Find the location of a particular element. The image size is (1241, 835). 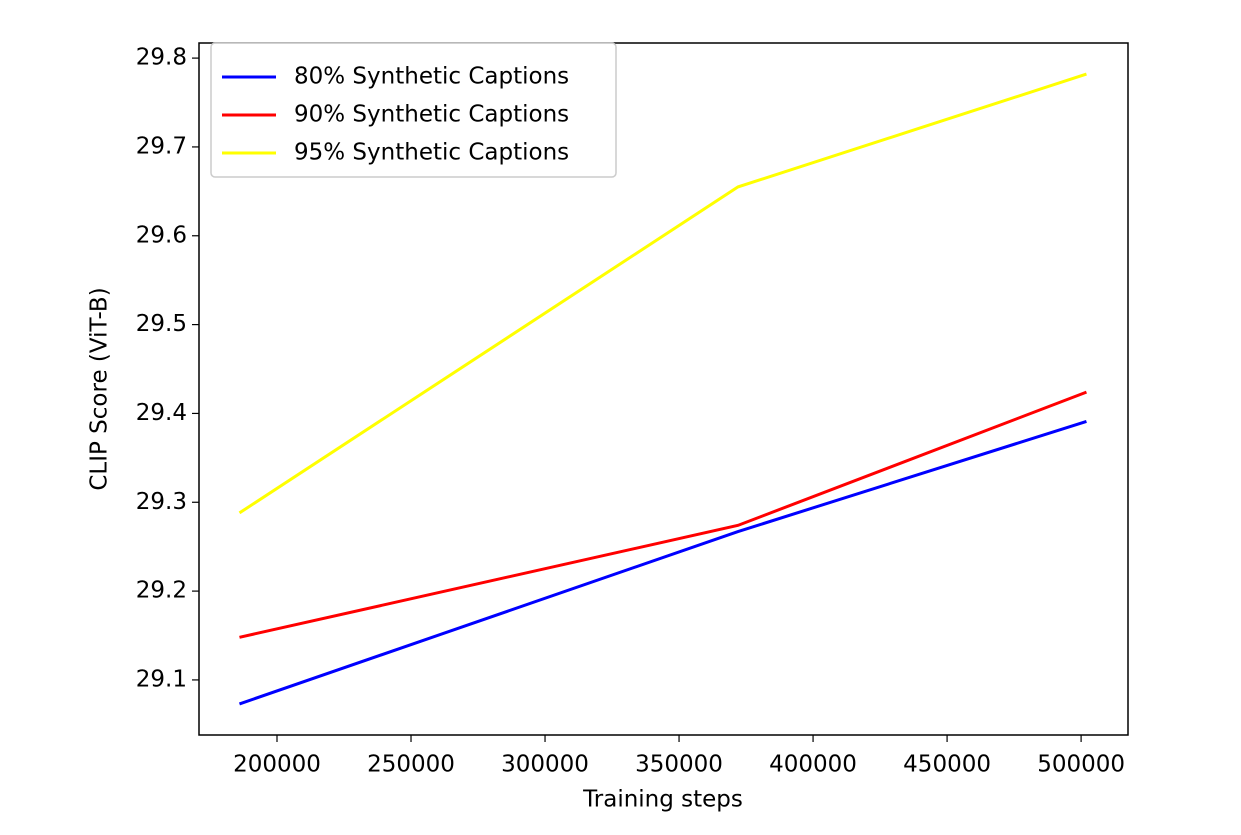

legend-box is located at coordinates (413, 110).